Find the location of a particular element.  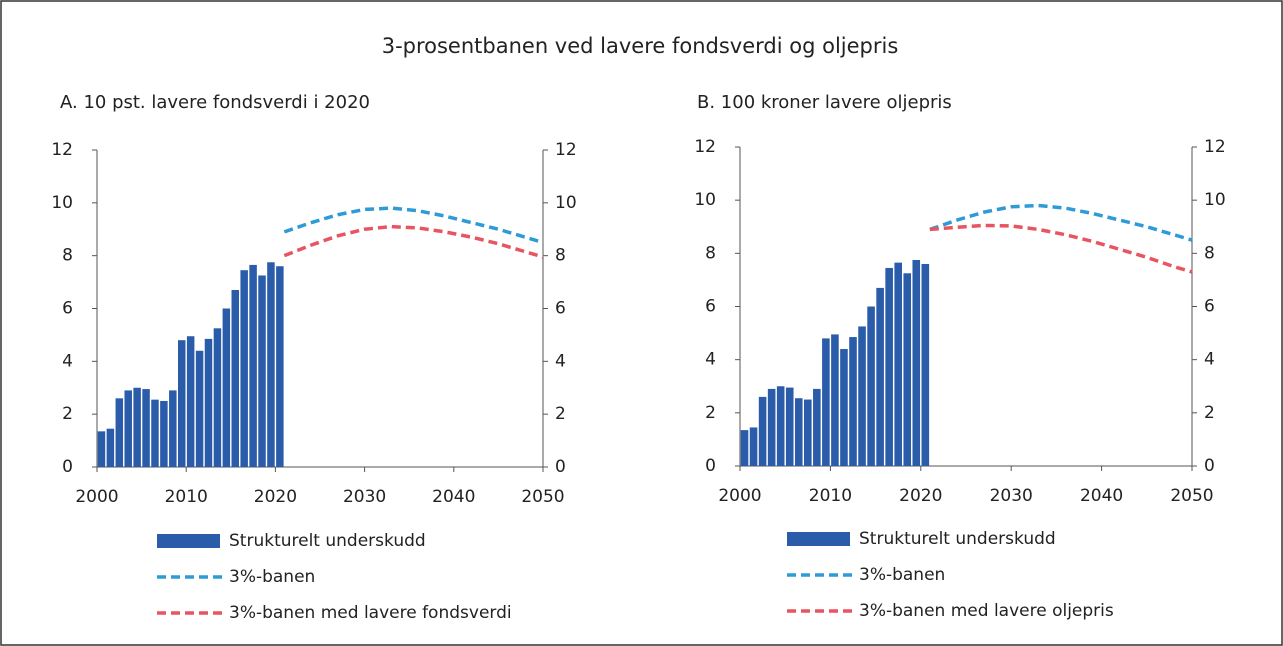

panel-subtitle: B. 100 kroner lavere oljepris is located at coordinates (824, 102).